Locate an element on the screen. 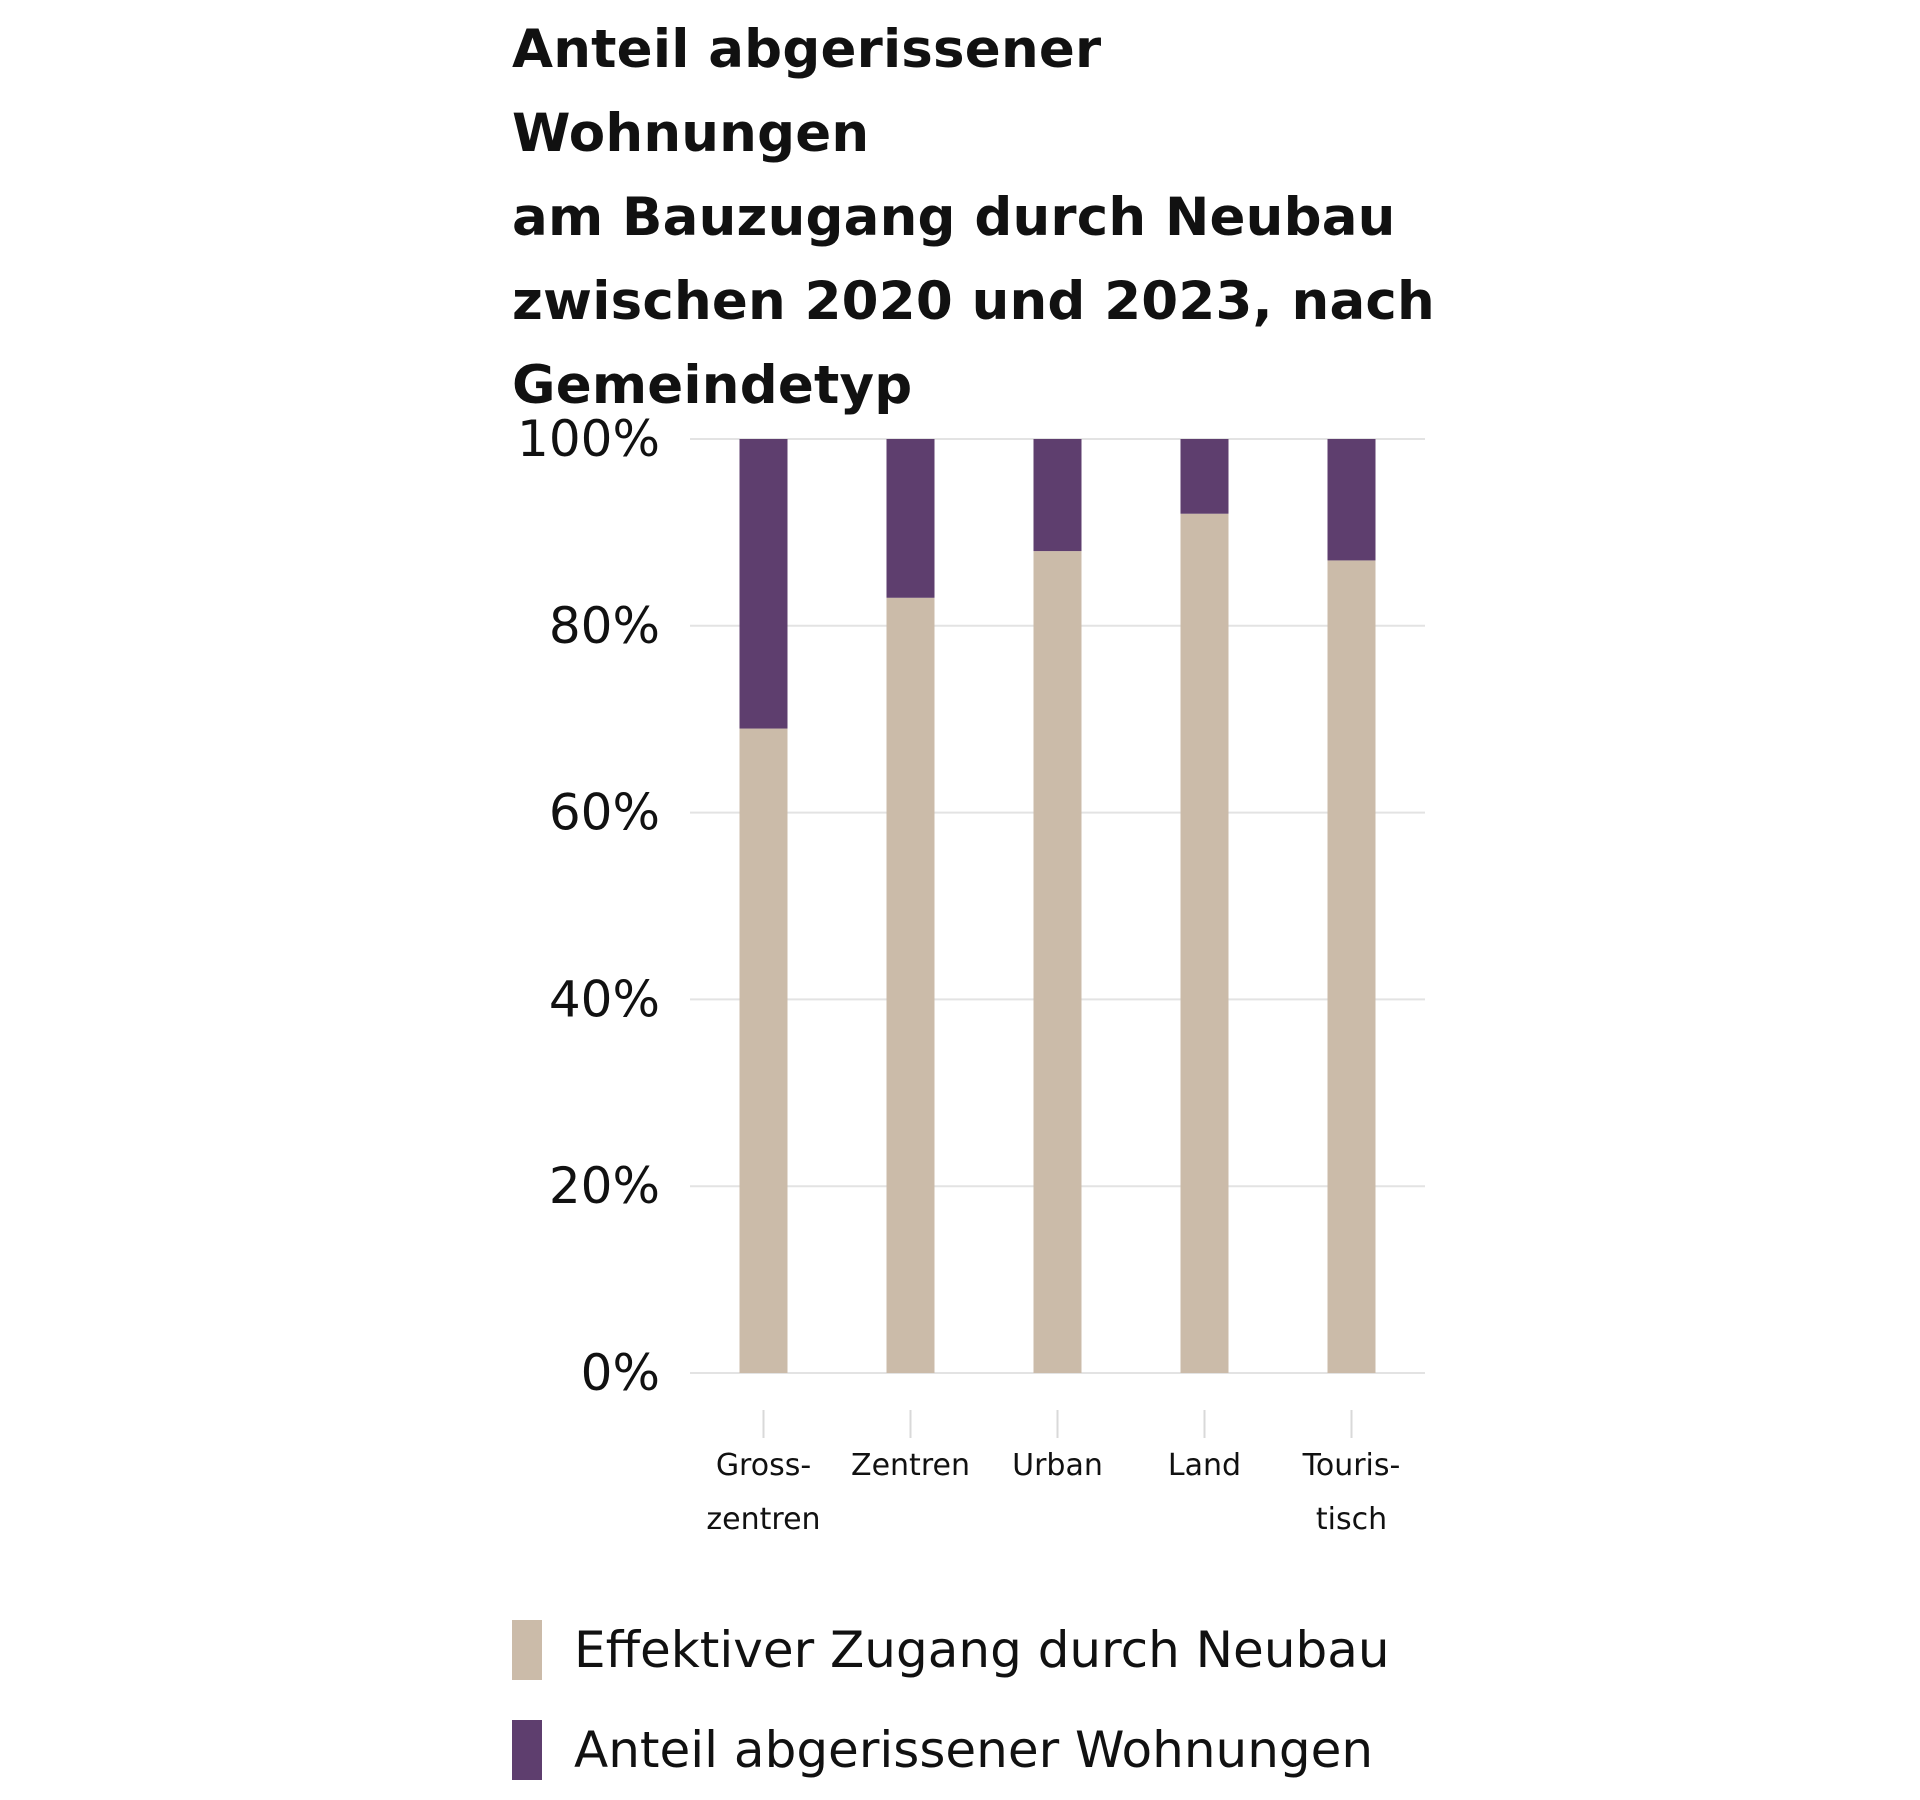 This screenshot has width=1920, height=1800. x-tick-label: Land is located at coordinates (1204, 1465).